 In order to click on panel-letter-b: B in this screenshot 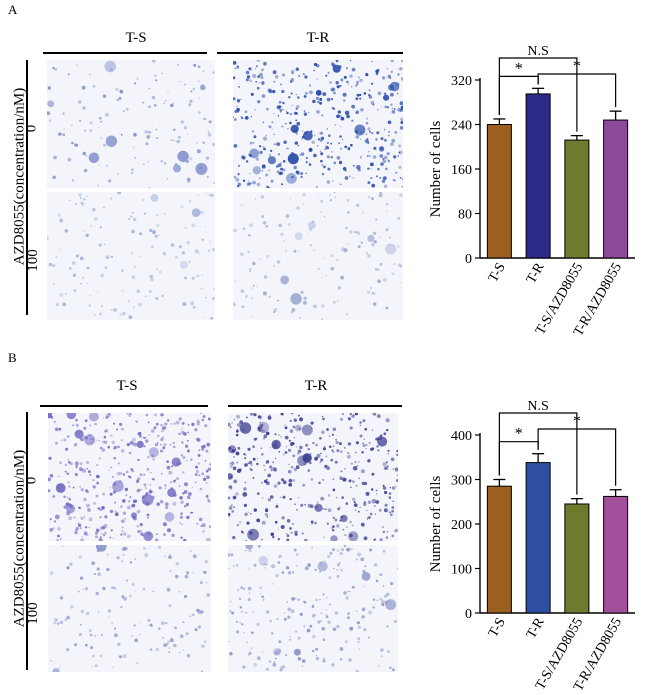, I will do `click(12, 357)`.